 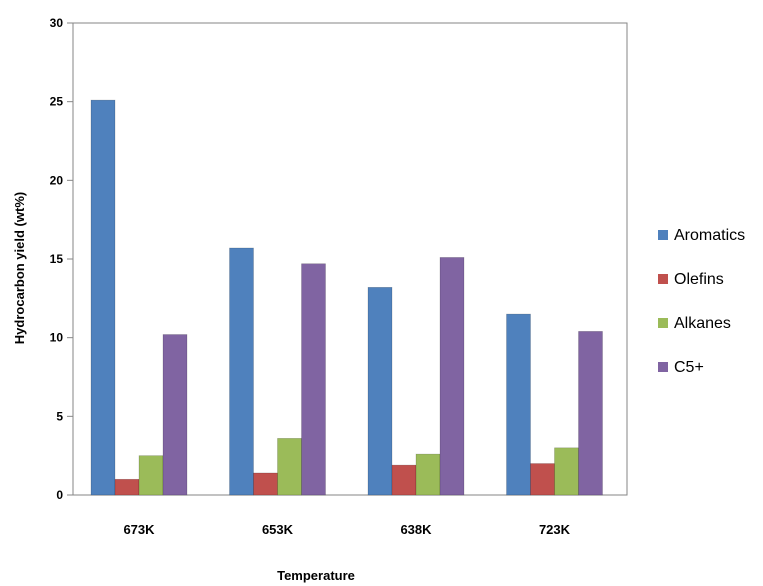 What do you see at coordinates (701, 301) in the screenshot?
I see `legend: Aromatics Olefins Alkanes C5+` at bounding box center [701, 301].